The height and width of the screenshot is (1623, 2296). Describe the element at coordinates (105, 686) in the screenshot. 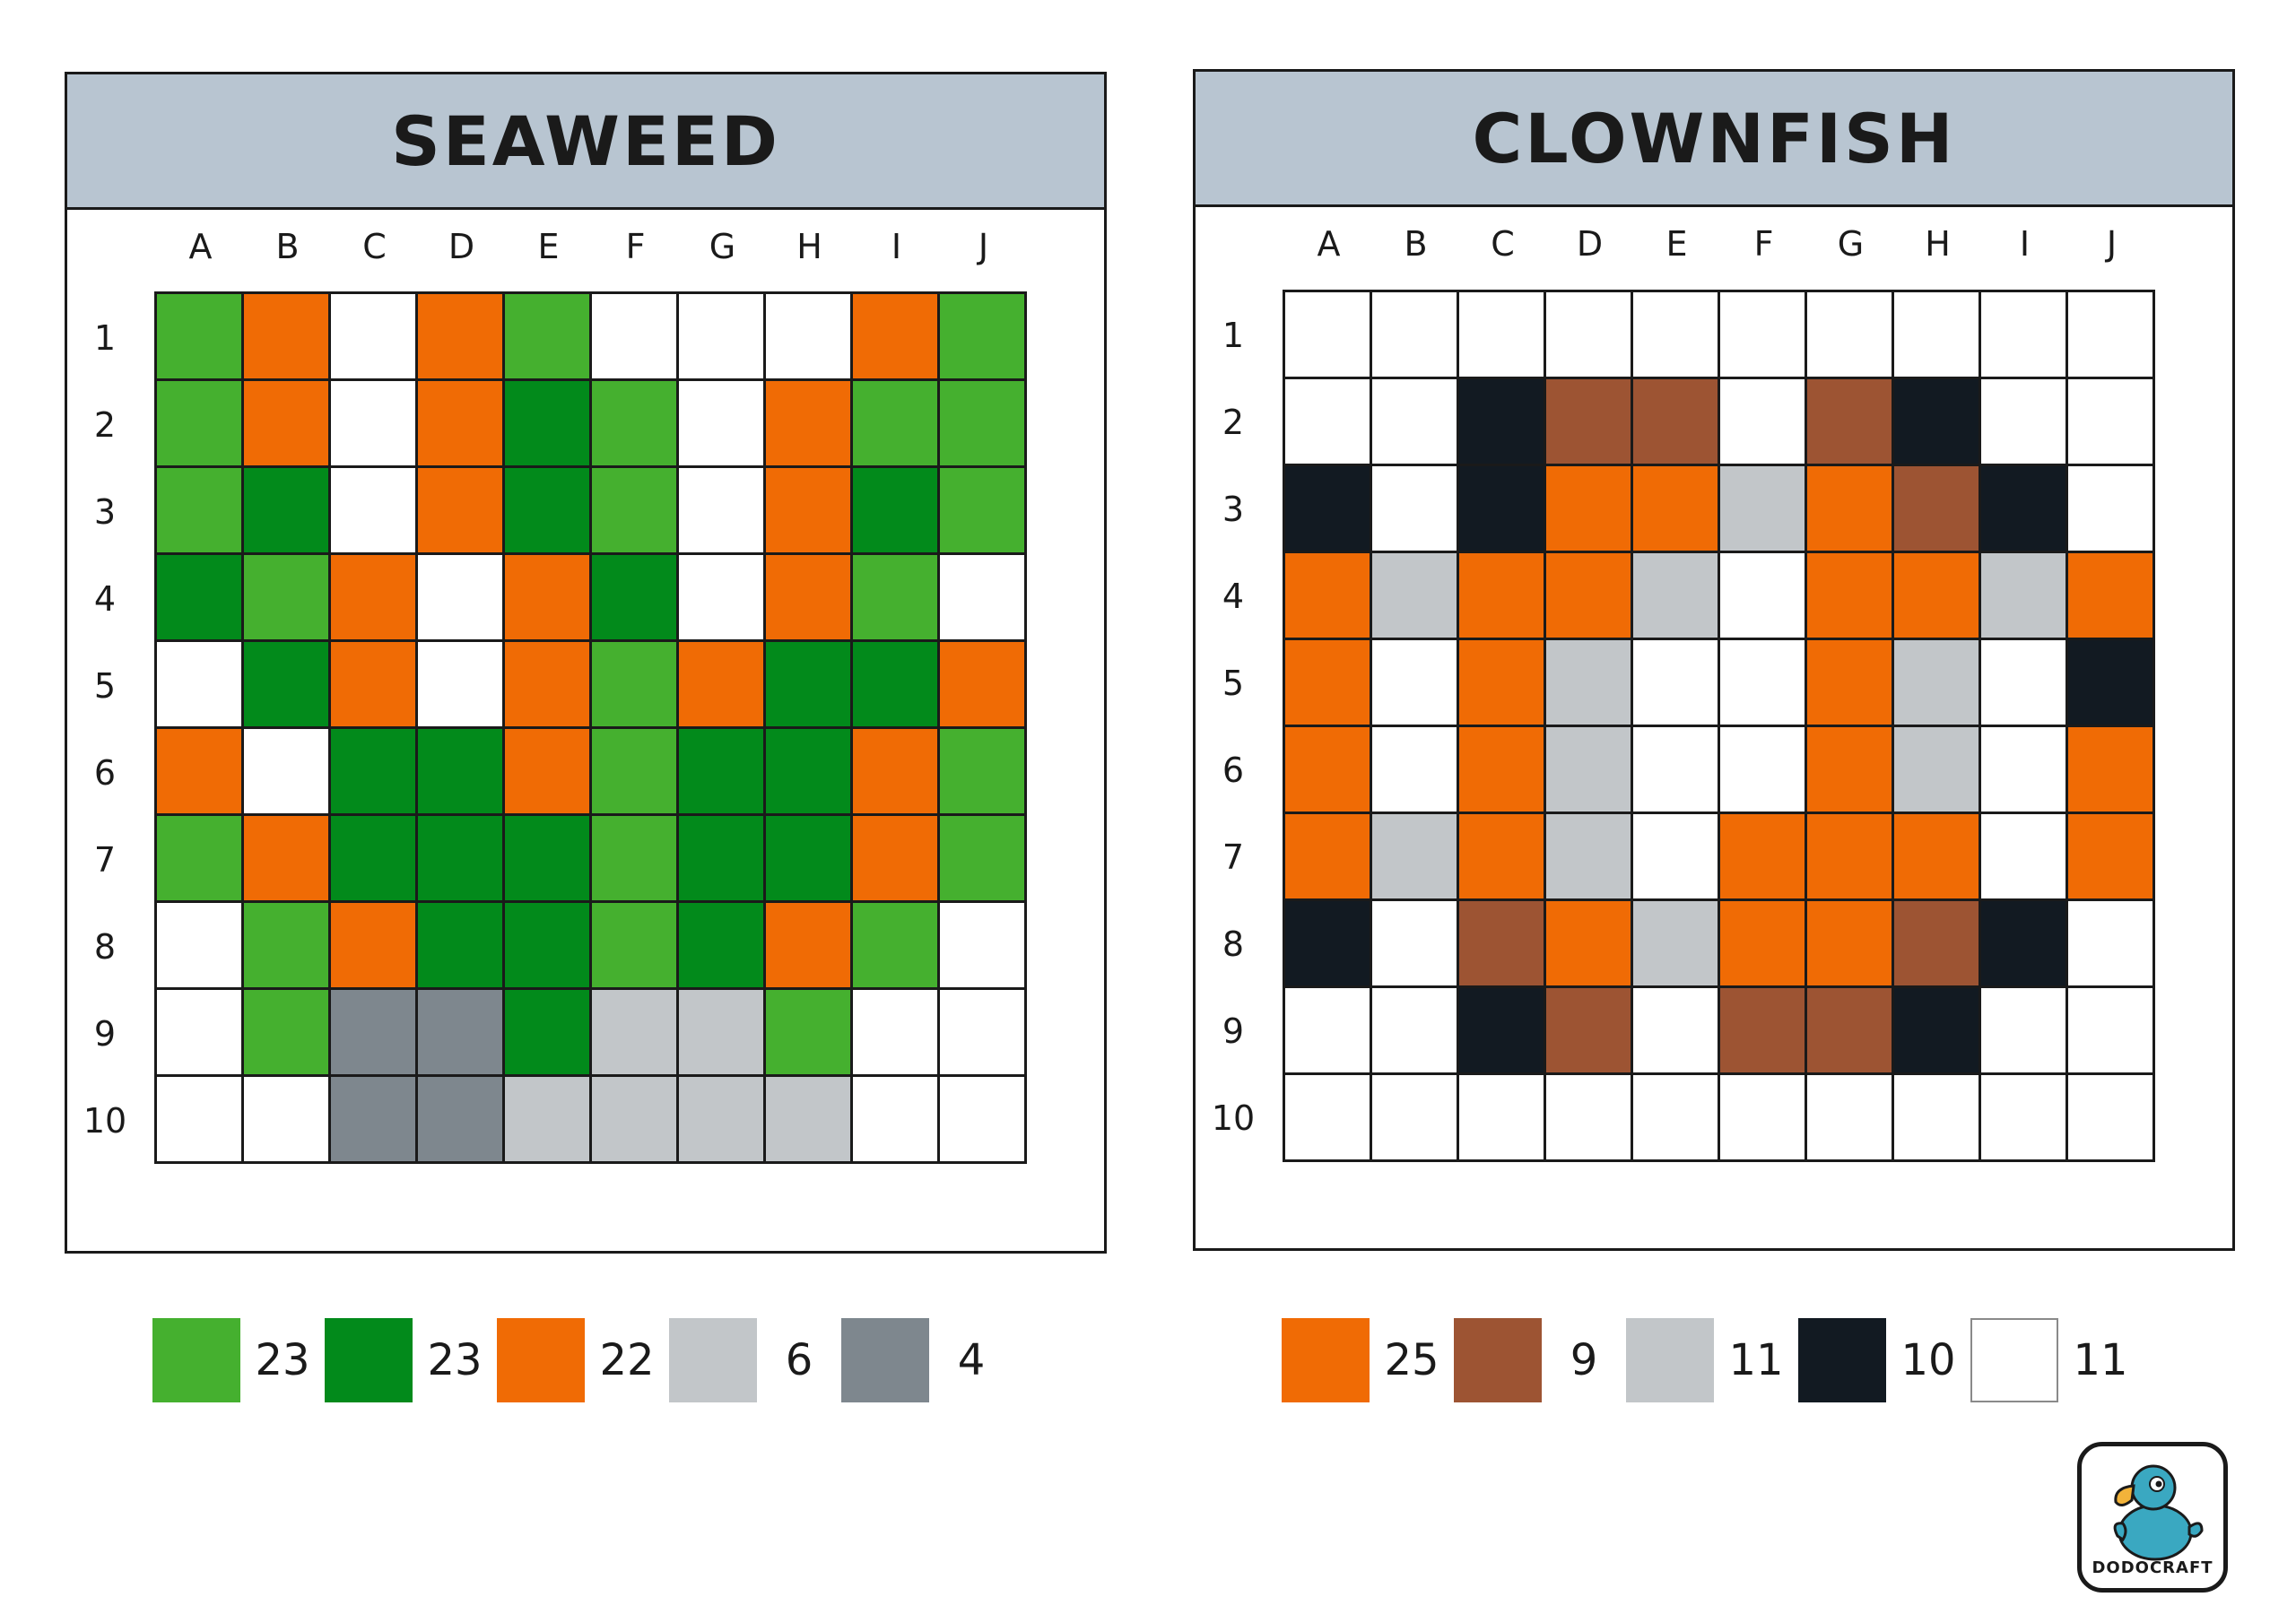

I see `seaweed-row-label: 5` at that location.